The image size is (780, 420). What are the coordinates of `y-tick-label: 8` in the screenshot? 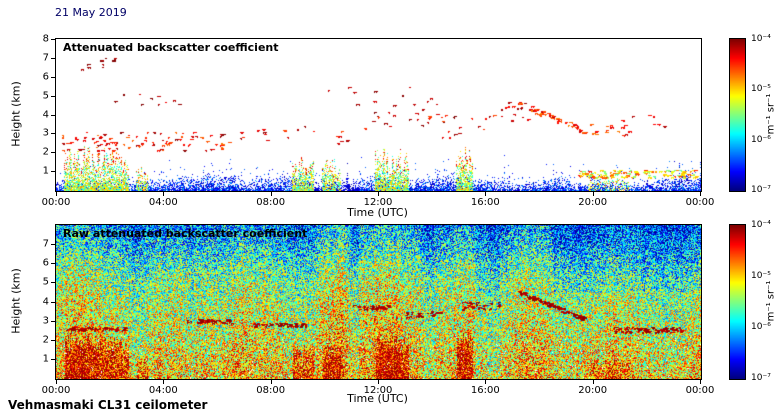 It's located at (45, 39).